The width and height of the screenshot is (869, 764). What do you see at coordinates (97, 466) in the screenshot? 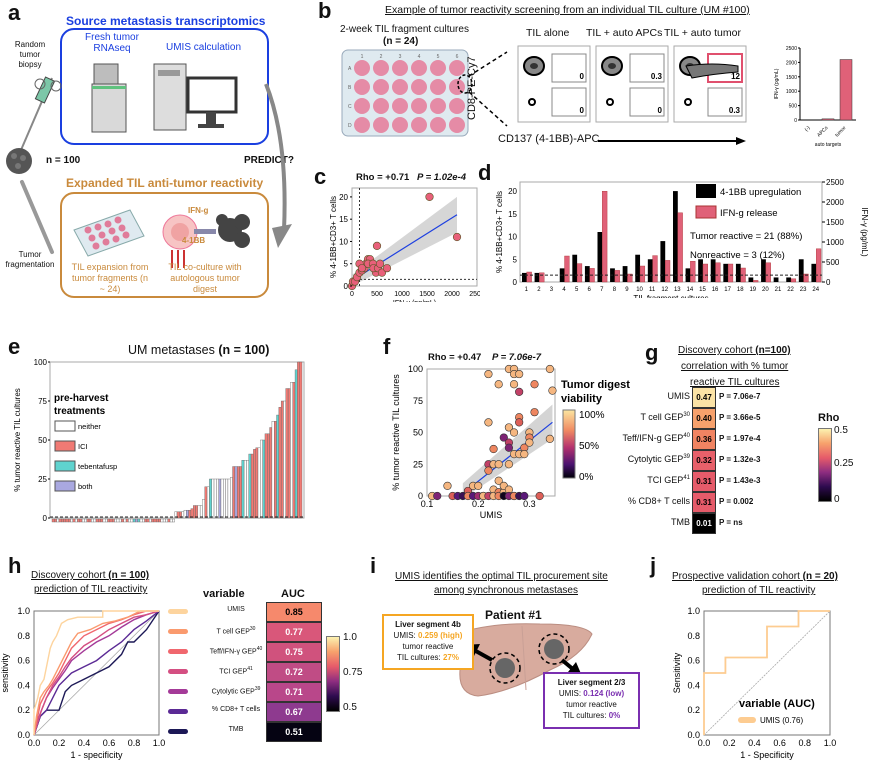
I see `e-legend-label: tebentafusp` at bounding box center [97, 466].